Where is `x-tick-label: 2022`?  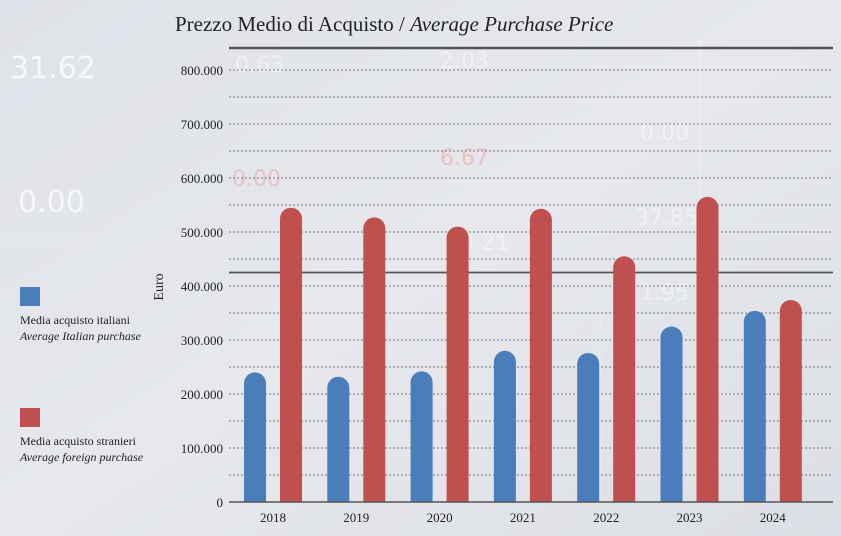
x-tick-label: 2022 is located at coordinates (606, 517).